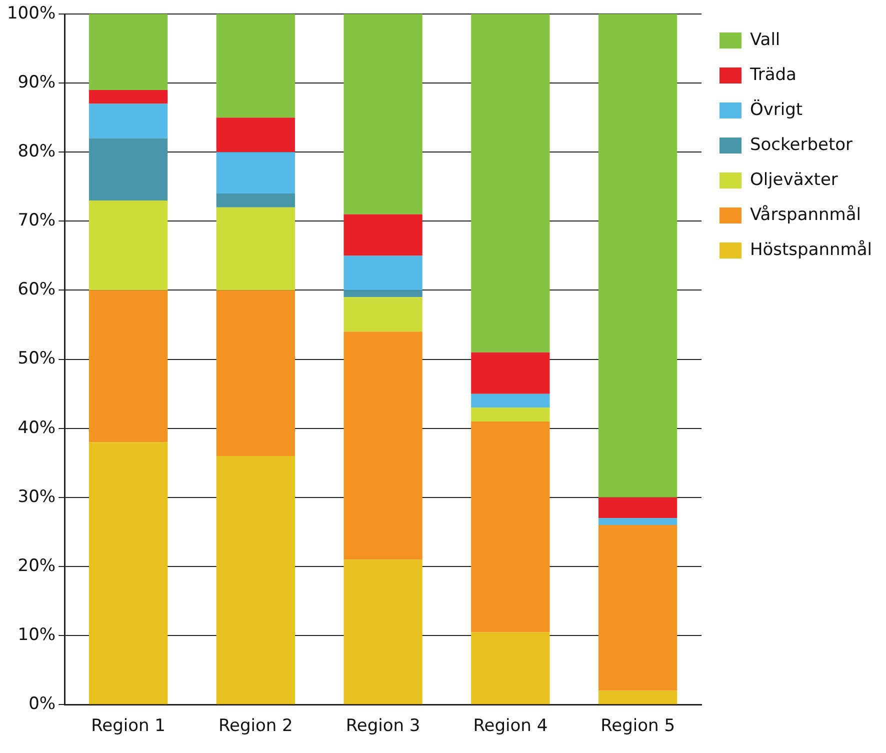 This screenshot has height=753, width=886. What do you see at coordinates (128, 726) in the screenshot?
I see `x-tick-label: Region 1` at bounding box center [128, 726].